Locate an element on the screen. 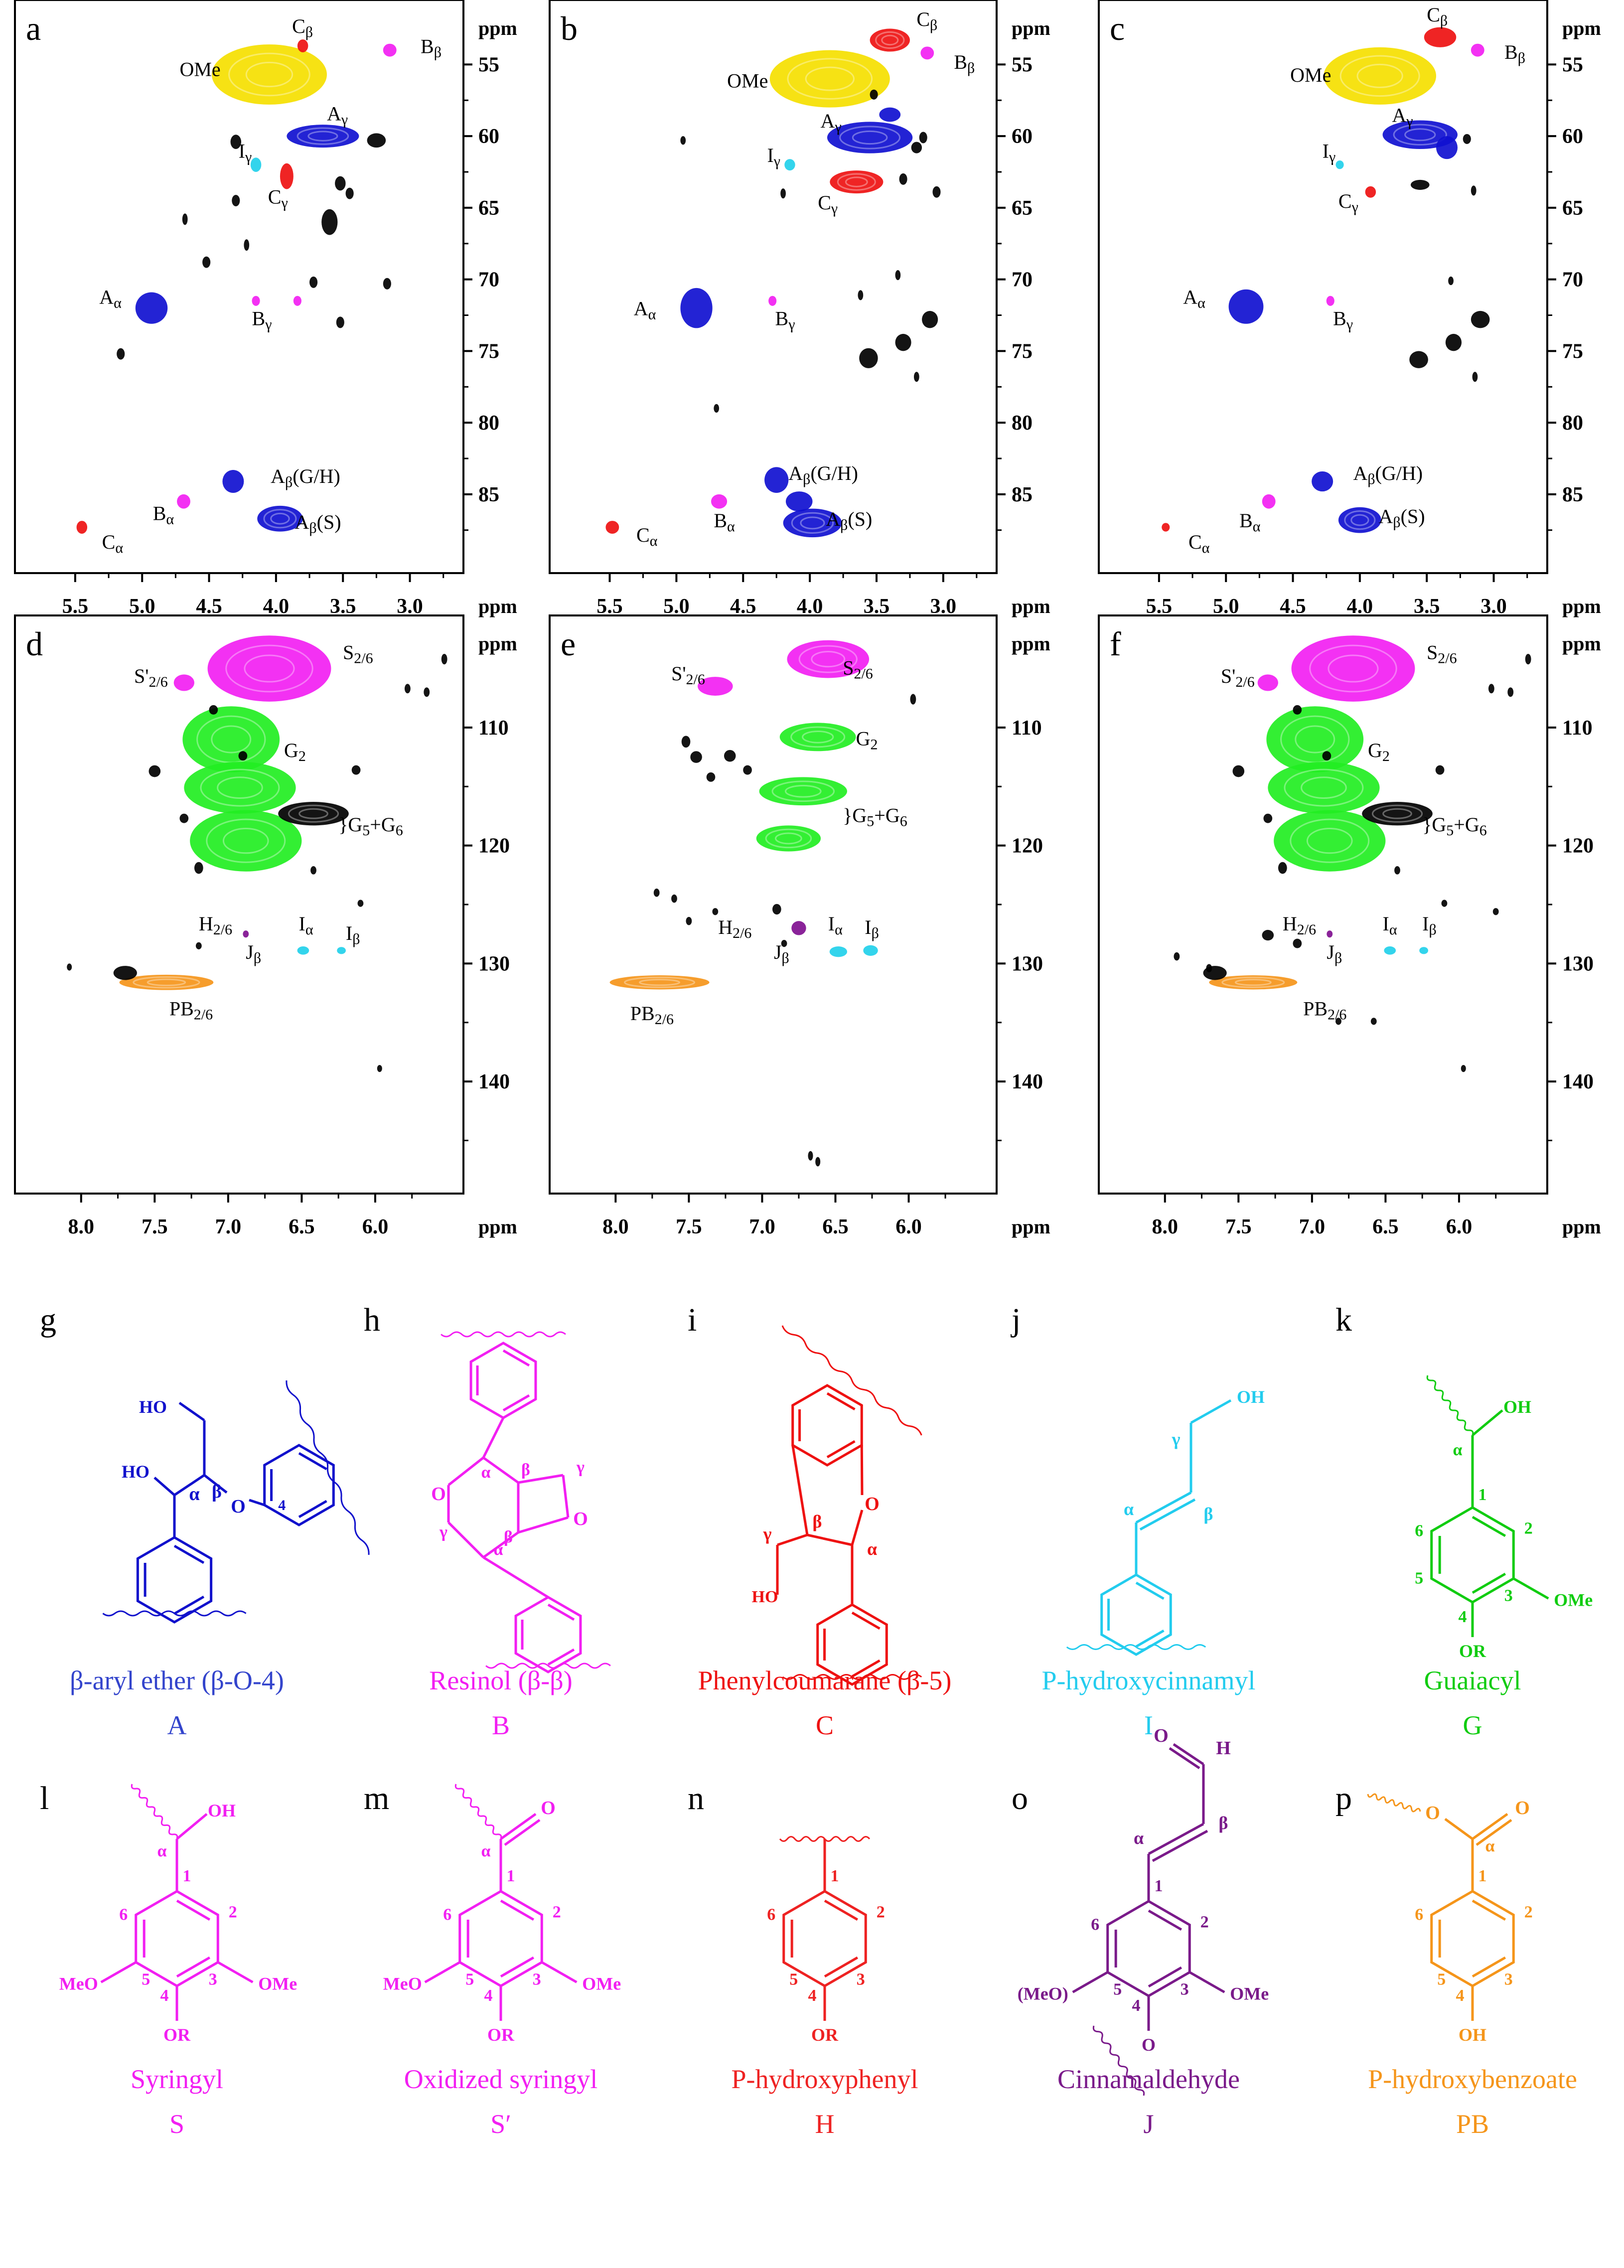 Image resolution: width=1624 pixels, height=2268 pixels. x-tick-label: 7.5 is located at coordinates (155, 1227).